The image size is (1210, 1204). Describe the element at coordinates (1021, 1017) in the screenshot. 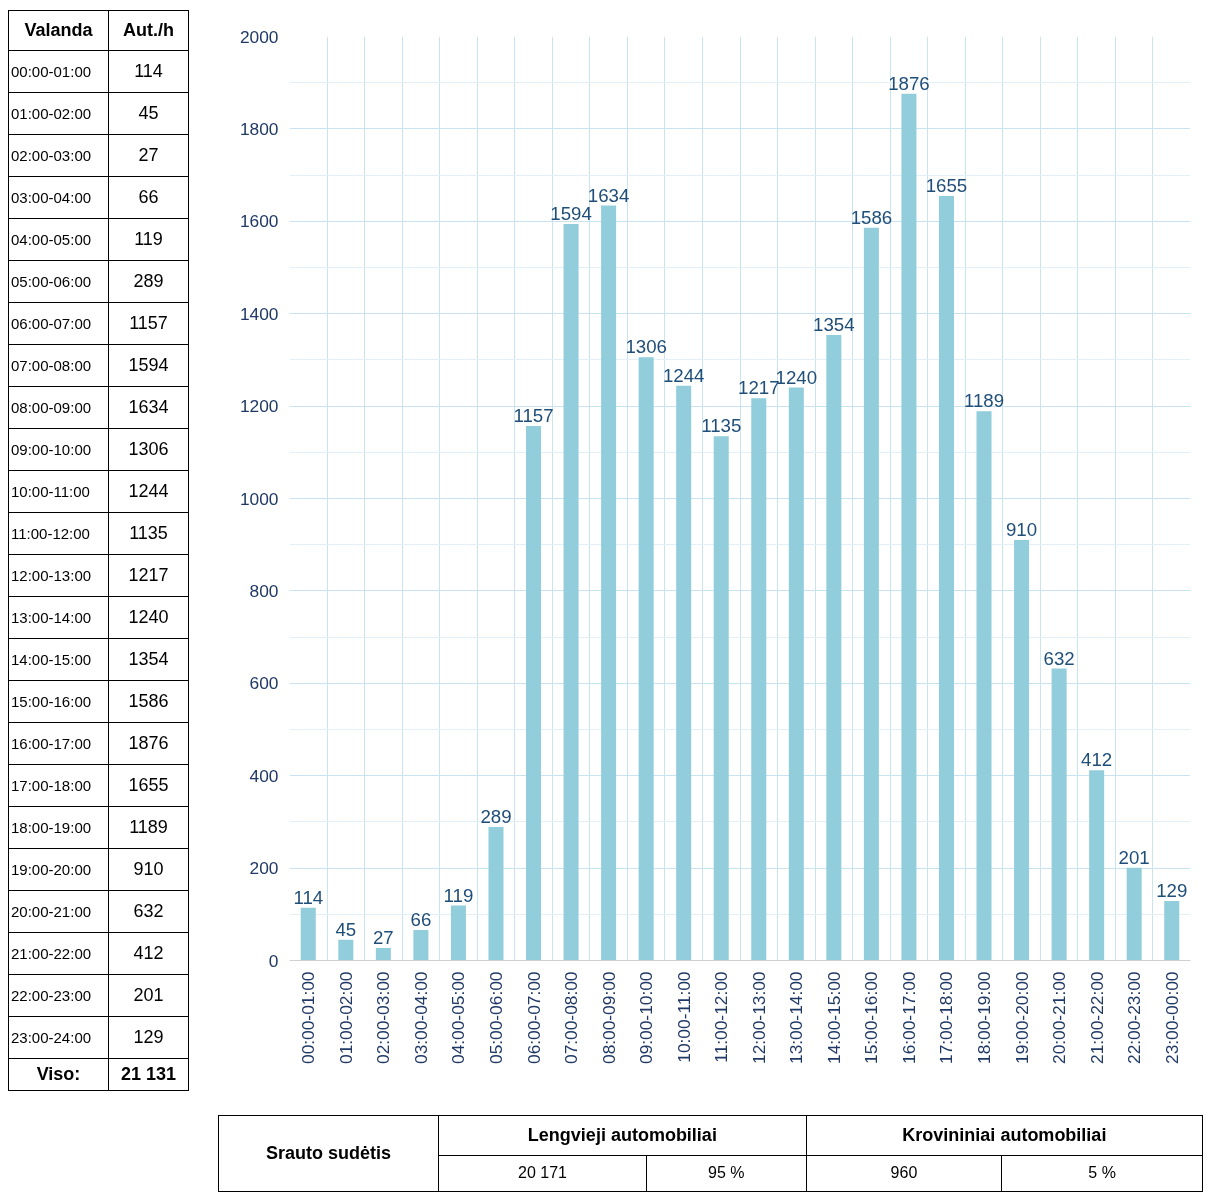

I see `x-tick-label: 19:00-20:00` at that location.